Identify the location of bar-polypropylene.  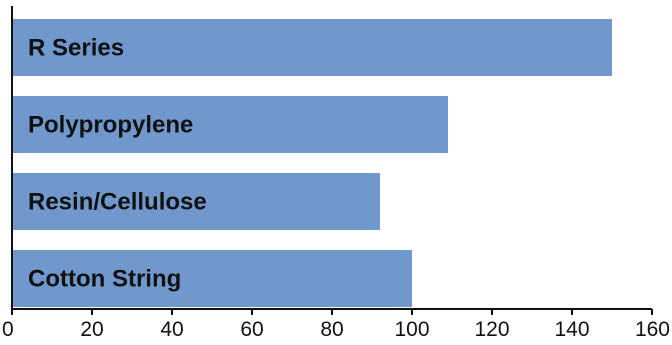
(230, 124).